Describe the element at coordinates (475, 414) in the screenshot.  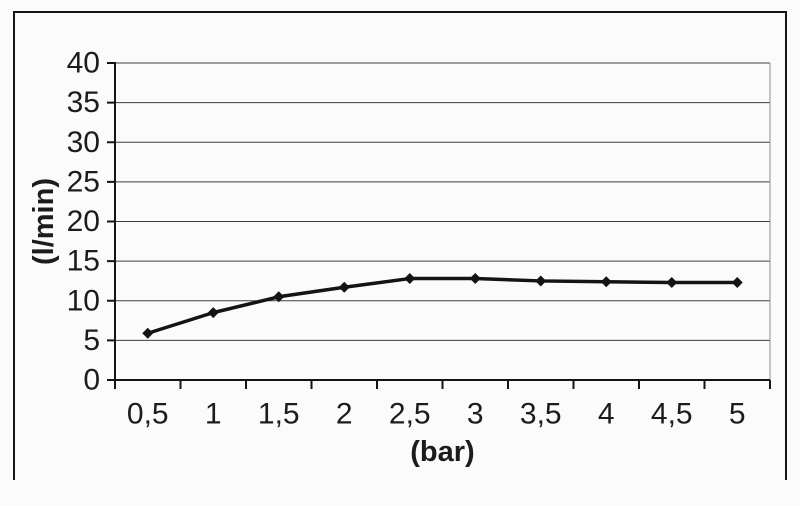
I see `x-tick-label-6: 3` at that location.